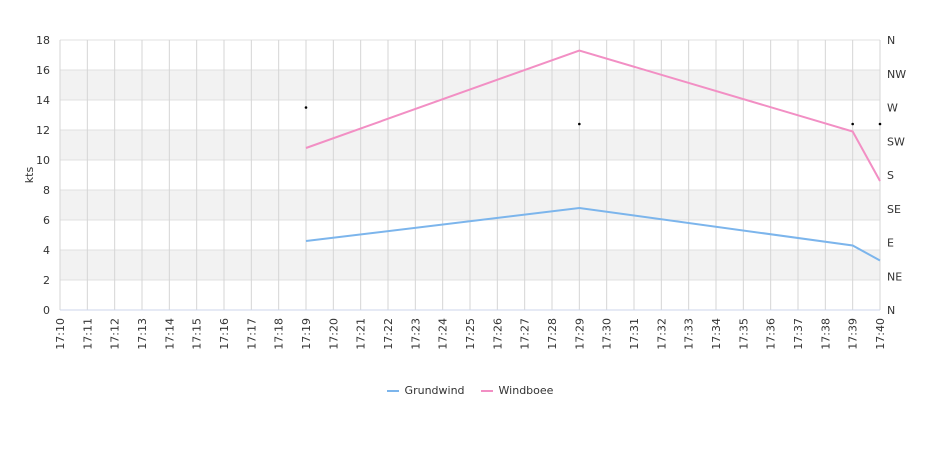  What do you see at coordinates (486, 390) in the screenshot?
I see `legend-swatch-windboee` at bounding box center [486, 390].